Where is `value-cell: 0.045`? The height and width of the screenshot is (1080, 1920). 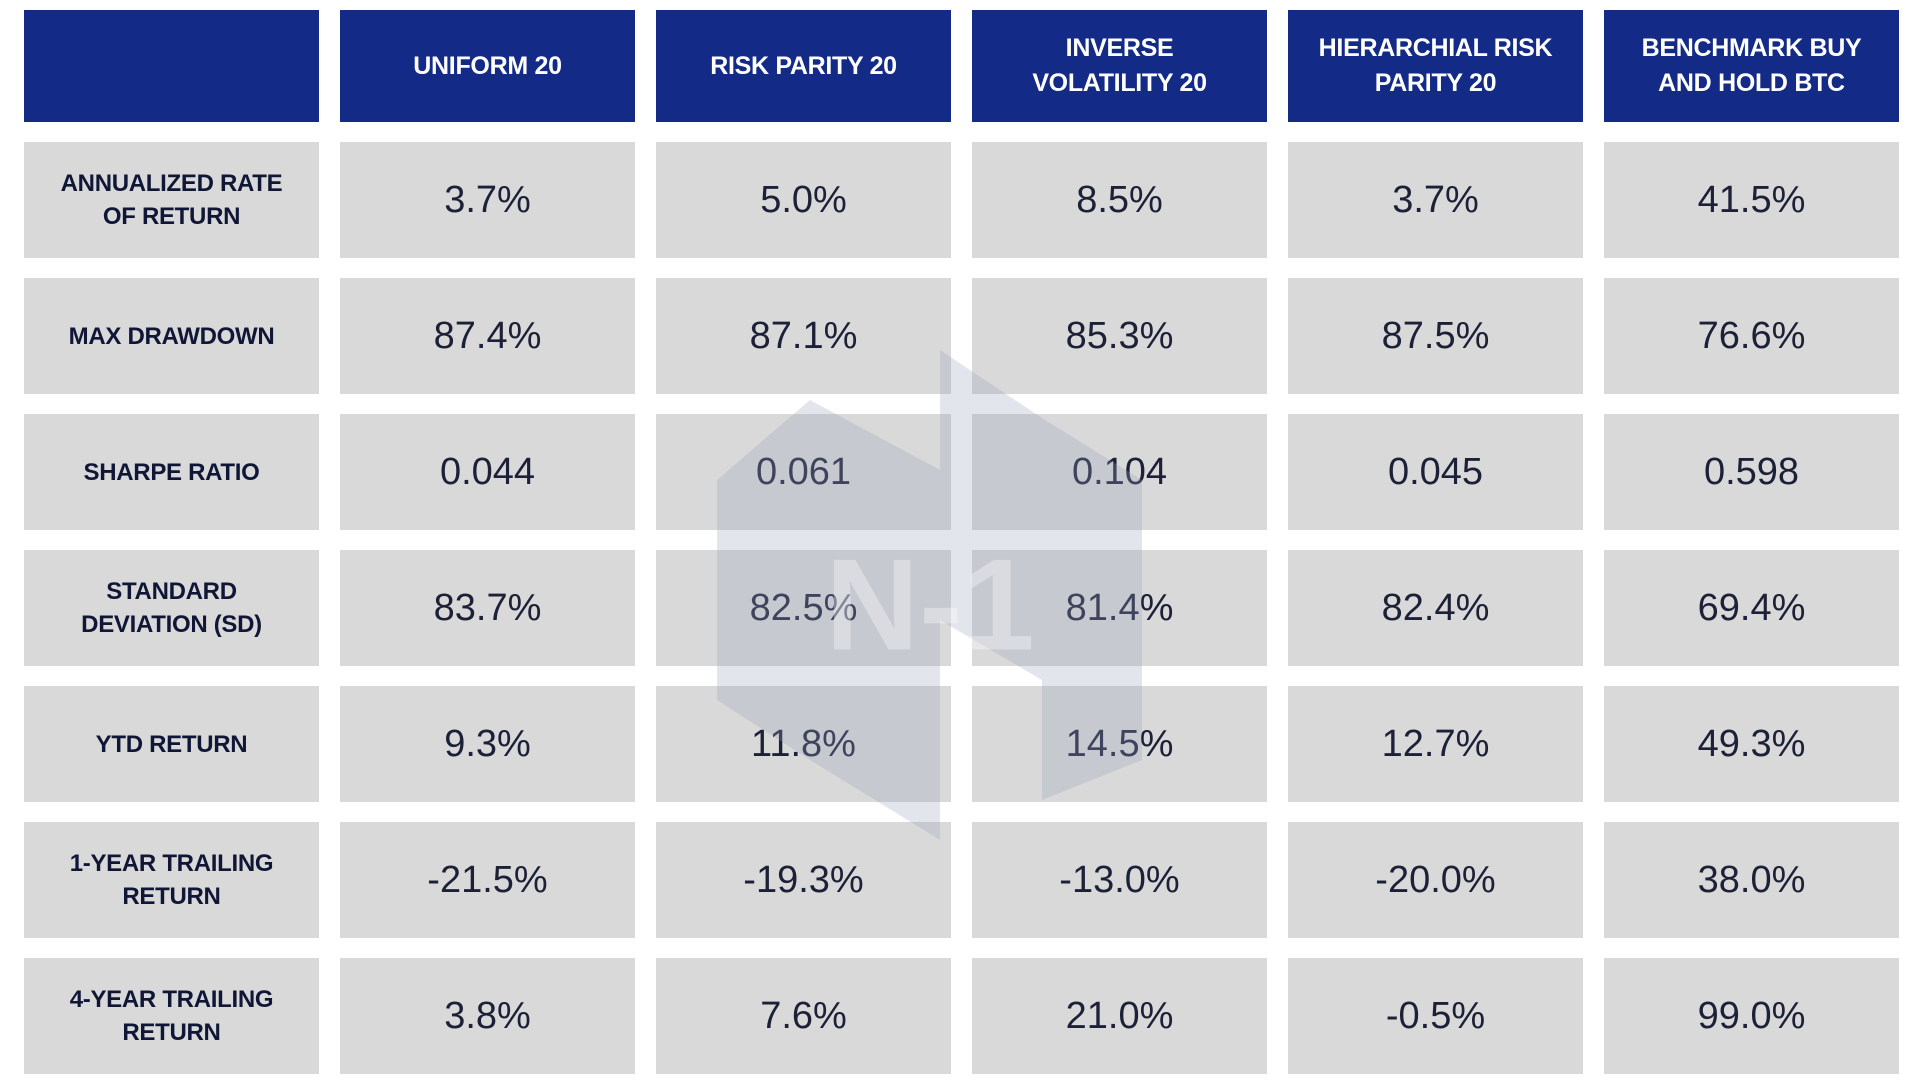 value-cell: 0.045 is located at coordinates (1435, 472).